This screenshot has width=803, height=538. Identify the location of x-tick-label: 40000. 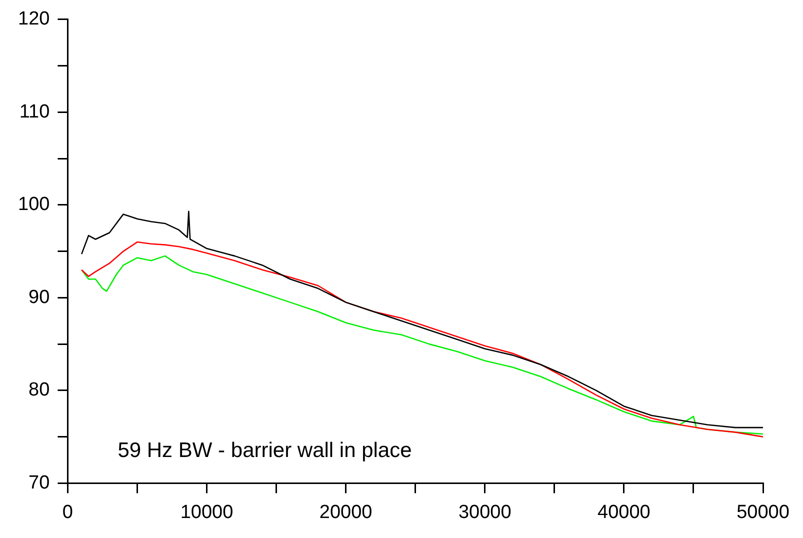
(624, 512).